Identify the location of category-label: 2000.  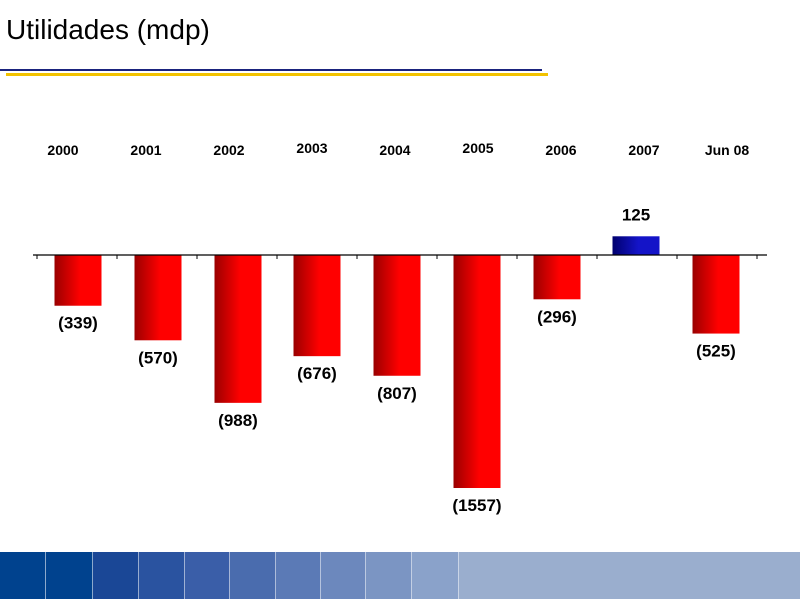
(62, 150).